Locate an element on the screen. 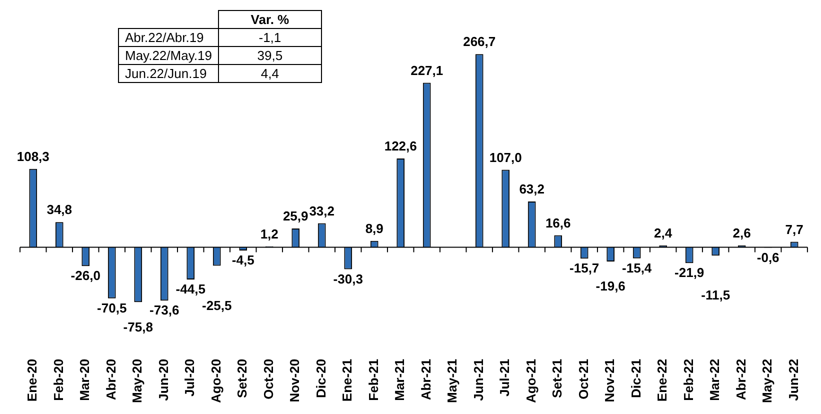 The width and height of the screenshot is (821, 414). x-tick-label: Mar-21 is located at coordinates (400, 379).